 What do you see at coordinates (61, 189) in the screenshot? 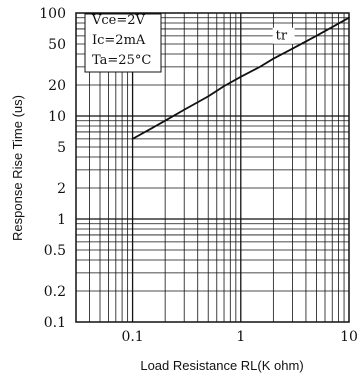
I see `y-tick-label: 2` at bounding box center [61, 189].